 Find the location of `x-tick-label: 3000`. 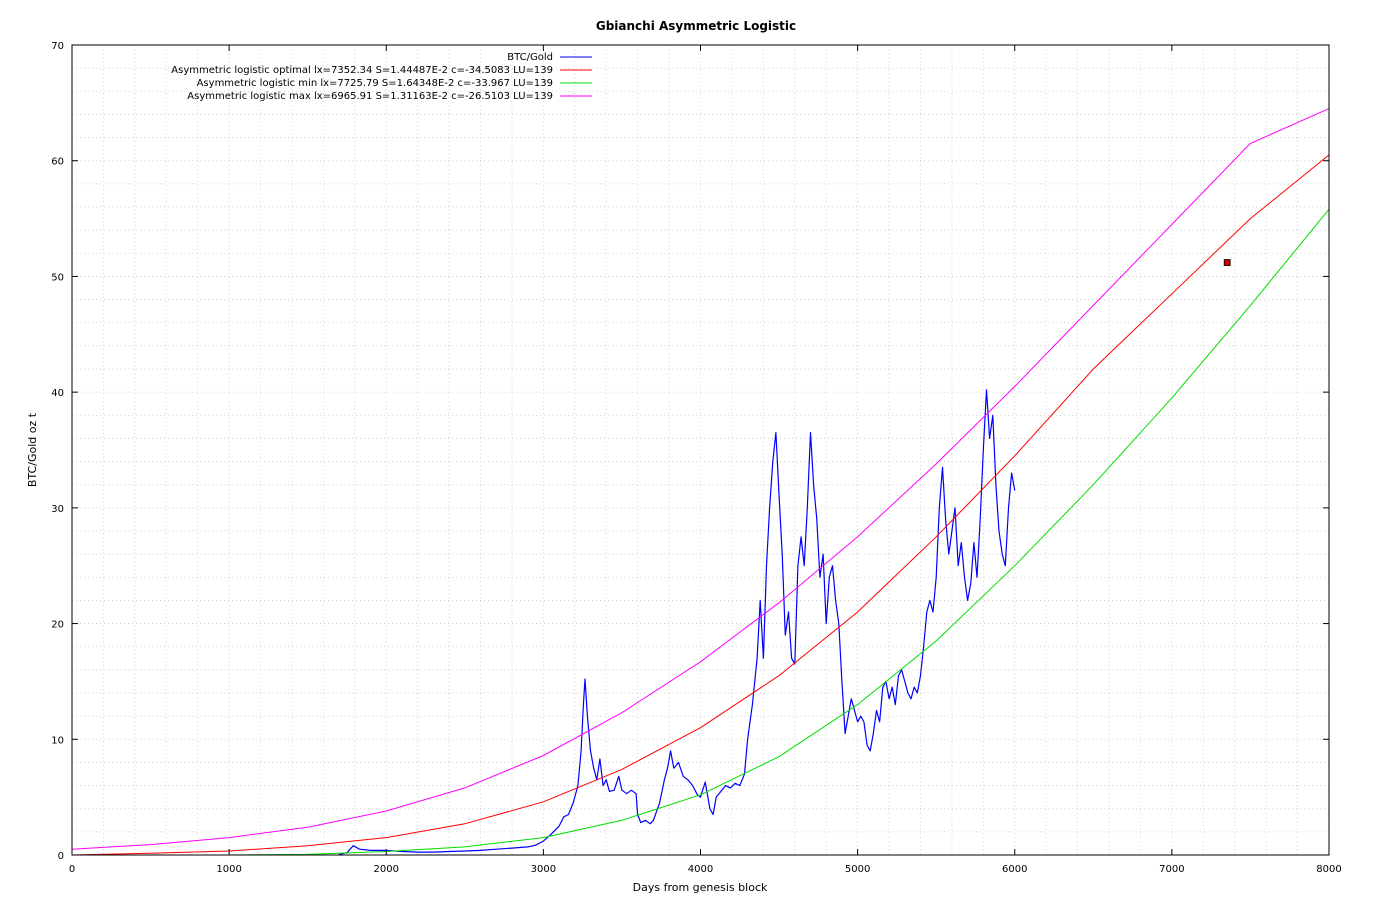

x-tick-label: 3000 is located at coordinates (543, 869).